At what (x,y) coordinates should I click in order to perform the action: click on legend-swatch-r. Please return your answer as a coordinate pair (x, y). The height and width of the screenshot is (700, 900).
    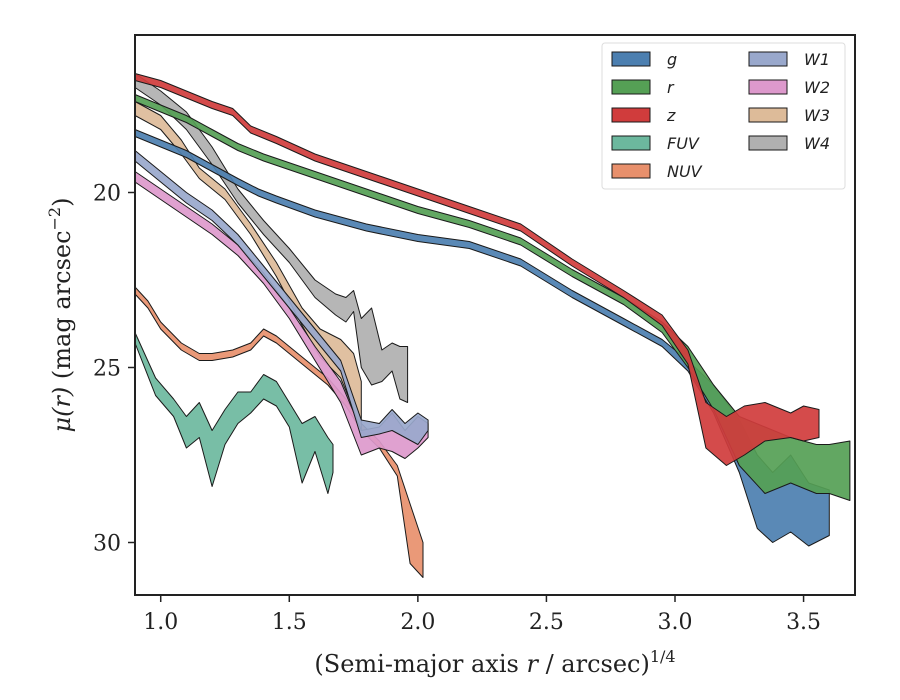
    Looking at the image, I should click on (631, 87).